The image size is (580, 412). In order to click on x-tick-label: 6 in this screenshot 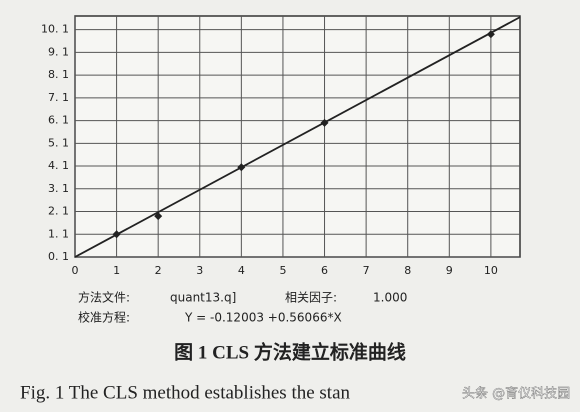, I will do `click(324, 270)`.